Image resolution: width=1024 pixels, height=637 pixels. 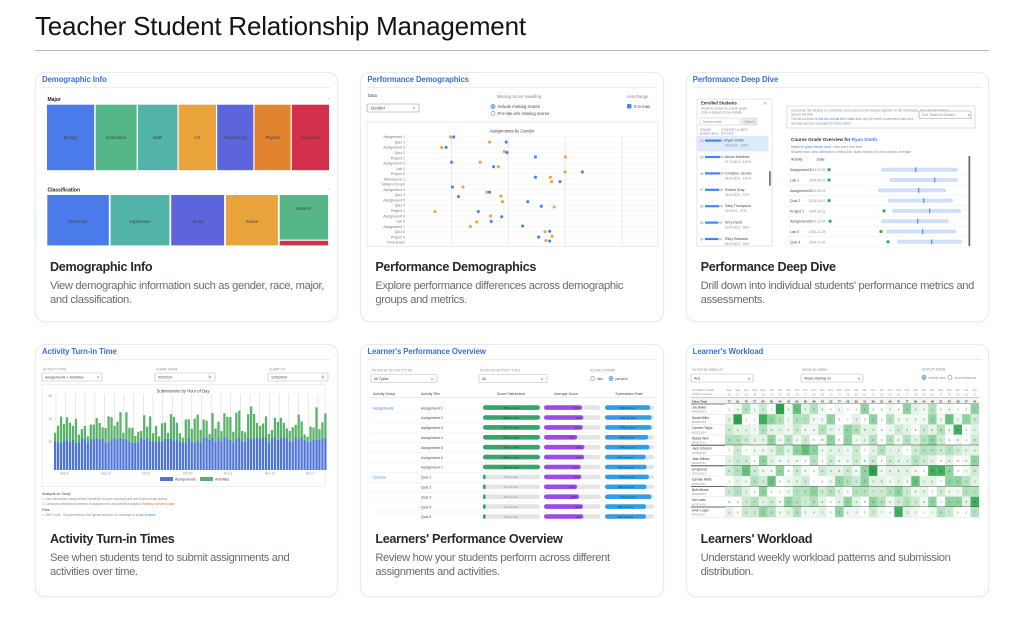 What do you see at coordinates (839, 401) in the screenshot?
I see `svg-text: 77` at bounding box center [839, 401].